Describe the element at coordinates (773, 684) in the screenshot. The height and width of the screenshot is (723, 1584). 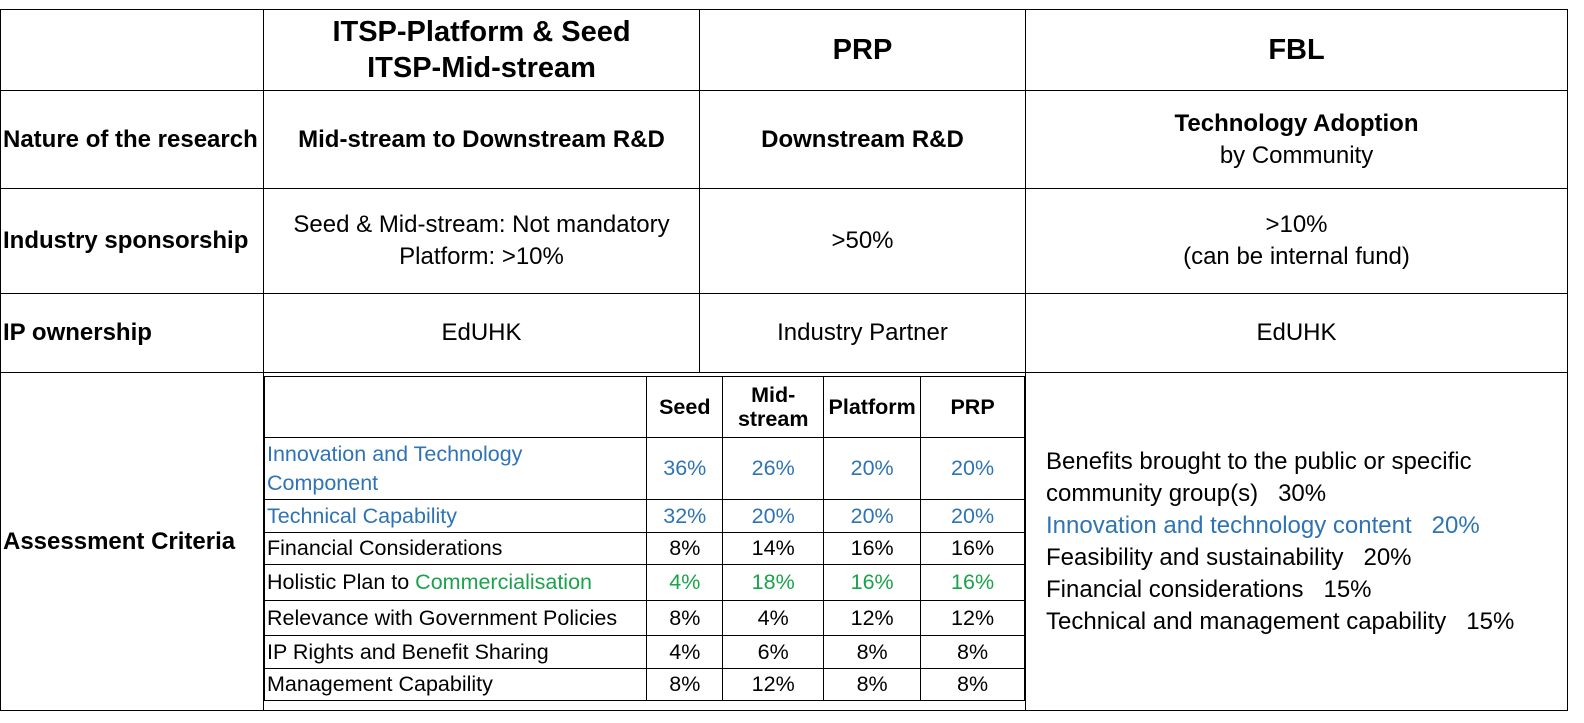
I see `criteria-value-midstream: 12%` at that location.